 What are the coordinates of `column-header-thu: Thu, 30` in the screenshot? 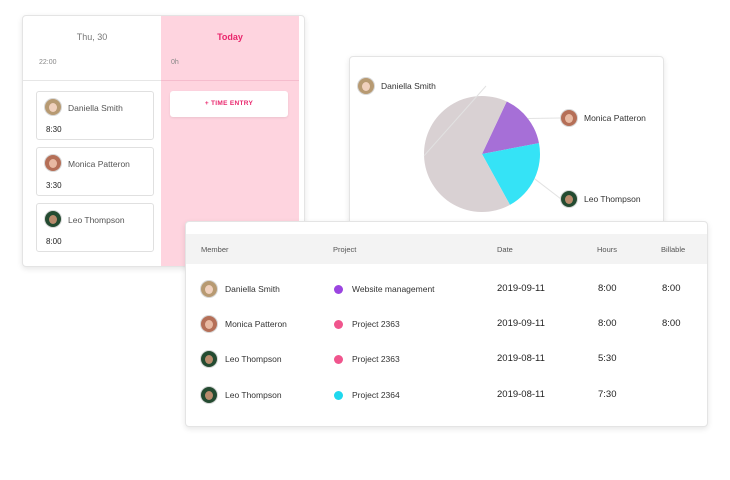 It's located at (92, 37).